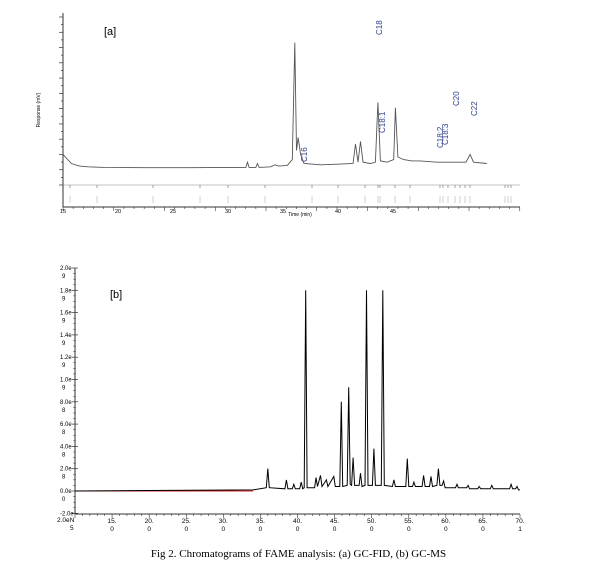  I want to click on panel-b-y-tick-label: 4.0e, so click(66, 447).